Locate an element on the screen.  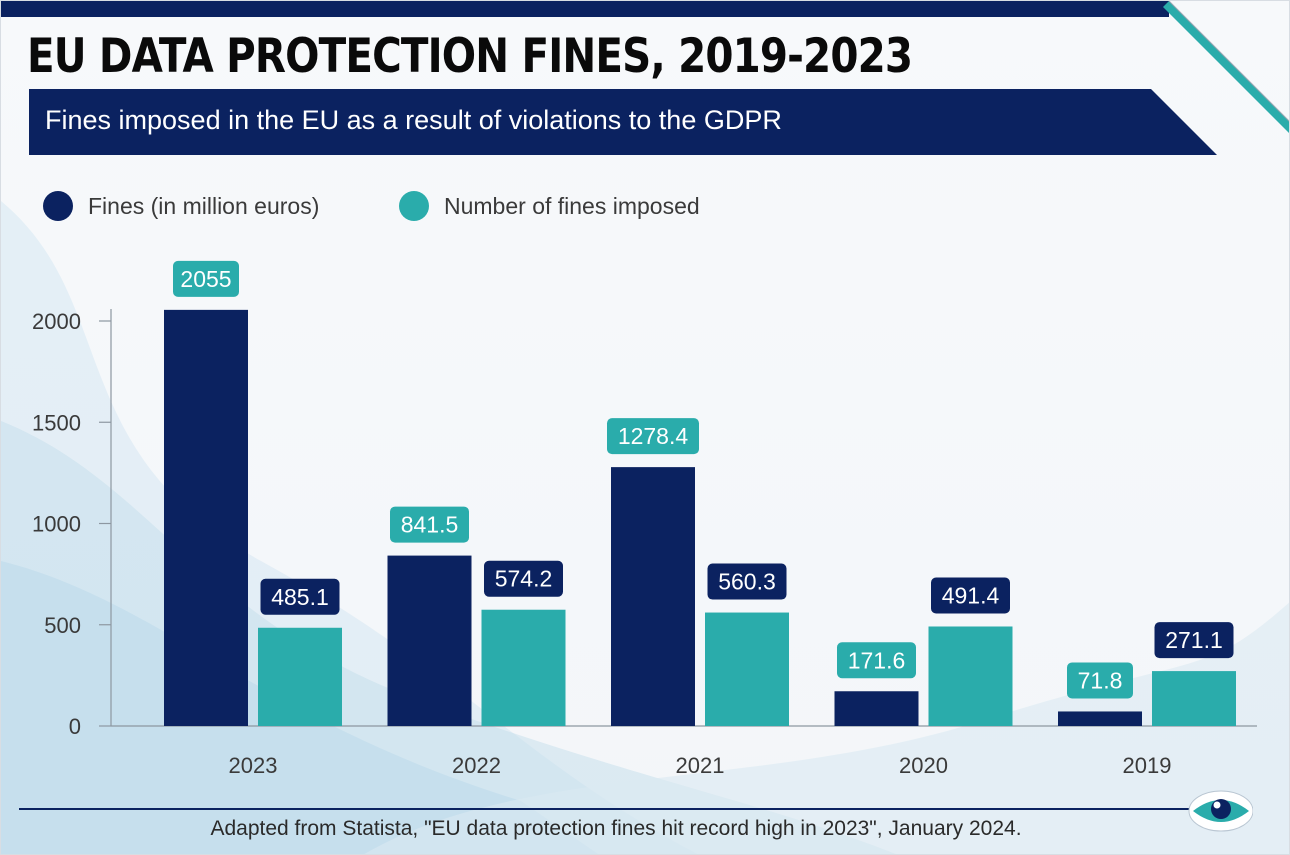
data-label: 574.2 is located at coordinates (524, 579).